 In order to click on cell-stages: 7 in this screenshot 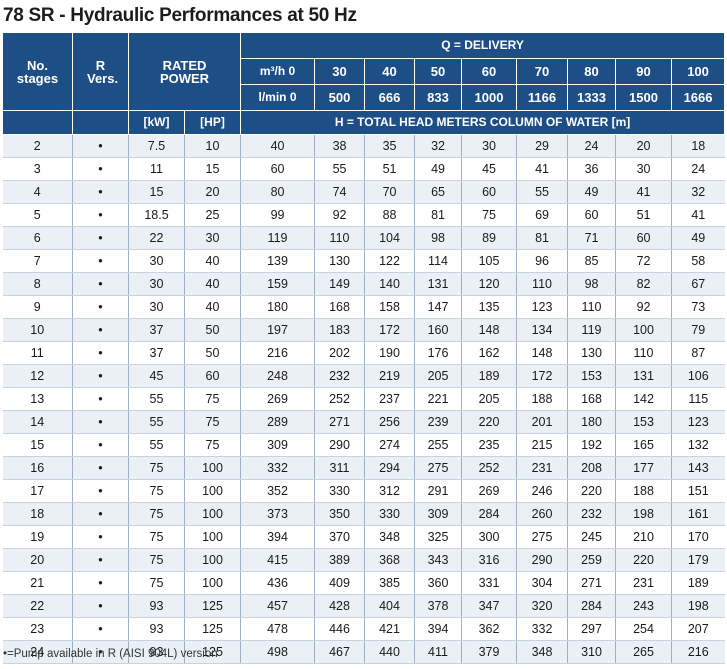, I will do `click(37, 261)`.